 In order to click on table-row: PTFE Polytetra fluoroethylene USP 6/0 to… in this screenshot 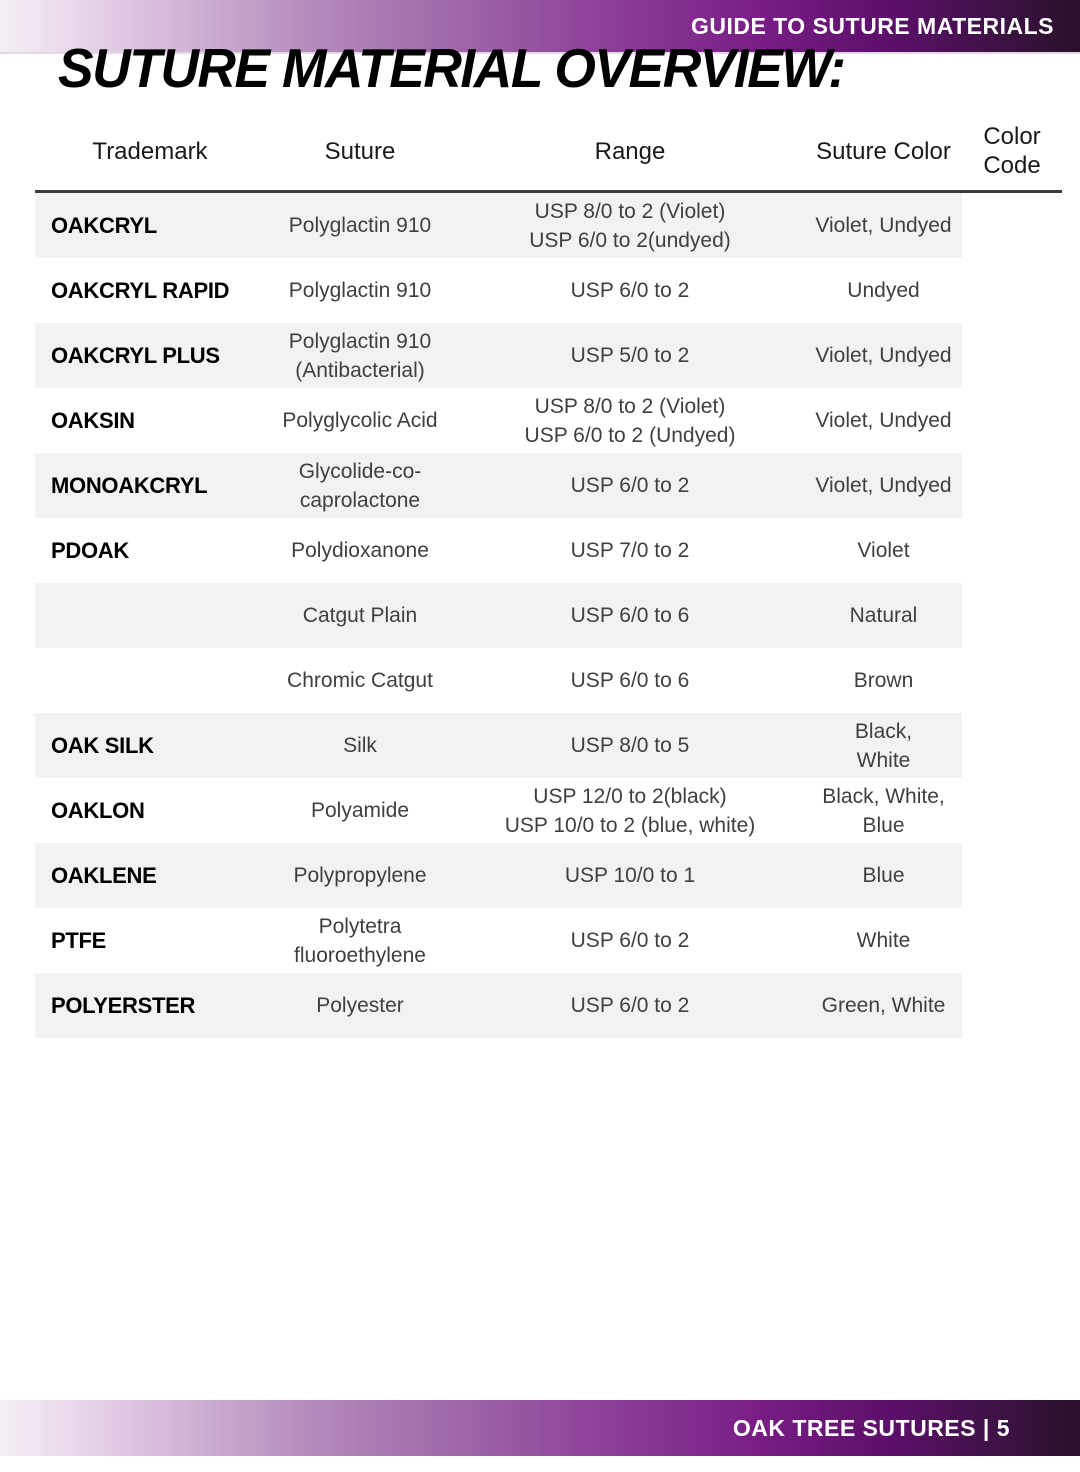, I will do `click(548, 940)`.